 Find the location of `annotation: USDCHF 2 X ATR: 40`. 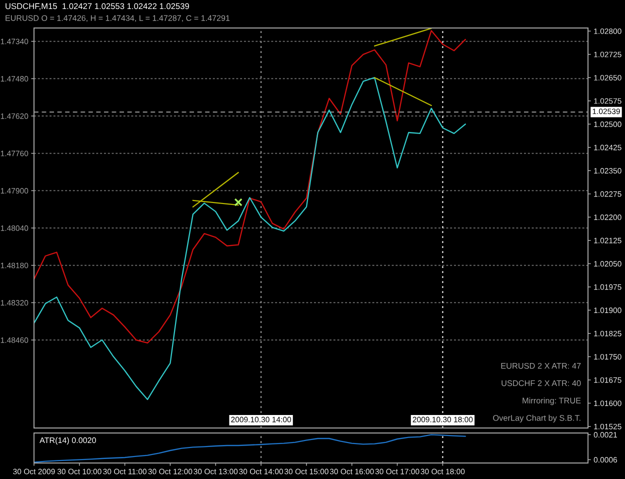

annotation: USDCHF 2 X ATR: 40 is located at coordinates (541, 383).